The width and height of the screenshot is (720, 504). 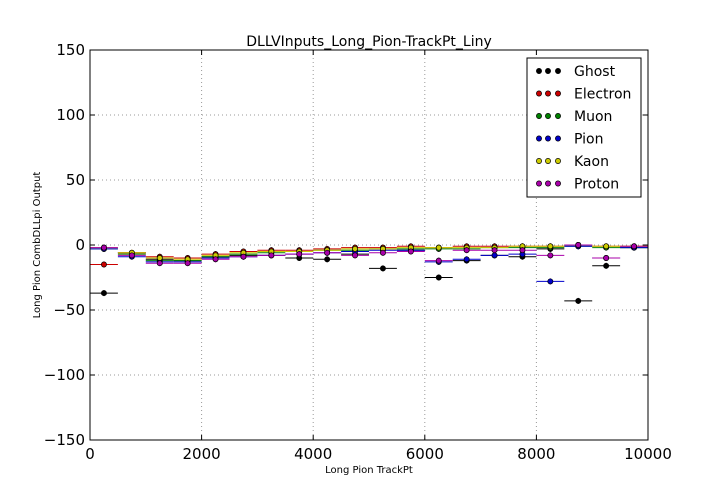 I want to click on legend-label: Proton, so click(x=596, y=185).